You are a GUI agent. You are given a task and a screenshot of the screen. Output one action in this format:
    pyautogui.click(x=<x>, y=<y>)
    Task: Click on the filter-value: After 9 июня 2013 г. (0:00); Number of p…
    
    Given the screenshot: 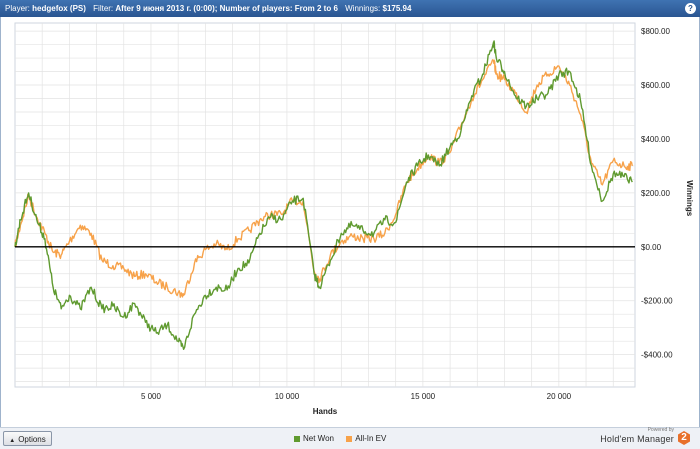 What is the action you would take?
    pyautogui.click(x=226, y=8)
    